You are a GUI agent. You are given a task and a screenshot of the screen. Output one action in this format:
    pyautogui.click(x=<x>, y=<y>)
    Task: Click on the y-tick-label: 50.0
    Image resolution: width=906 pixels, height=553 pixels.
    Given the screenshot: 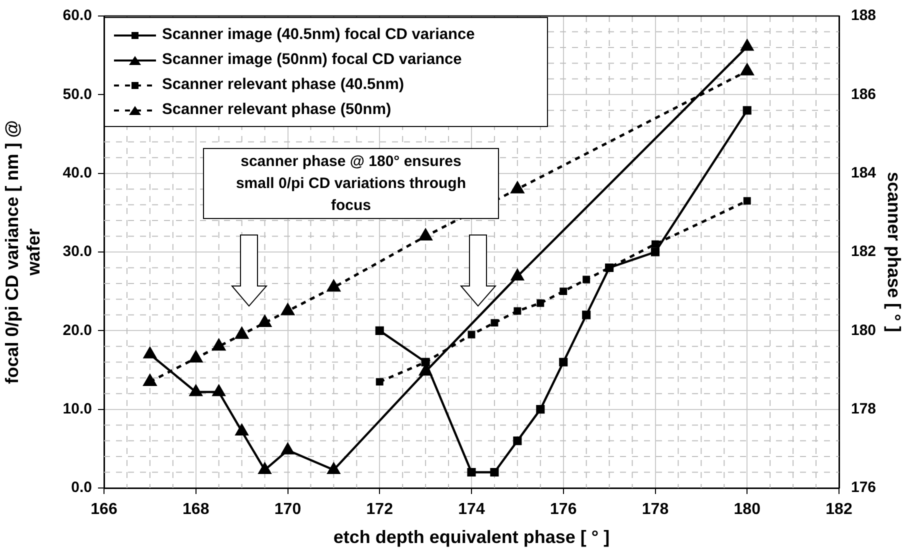 What is the action you would take?
    pyautogui.click(x=77, y=94)
    